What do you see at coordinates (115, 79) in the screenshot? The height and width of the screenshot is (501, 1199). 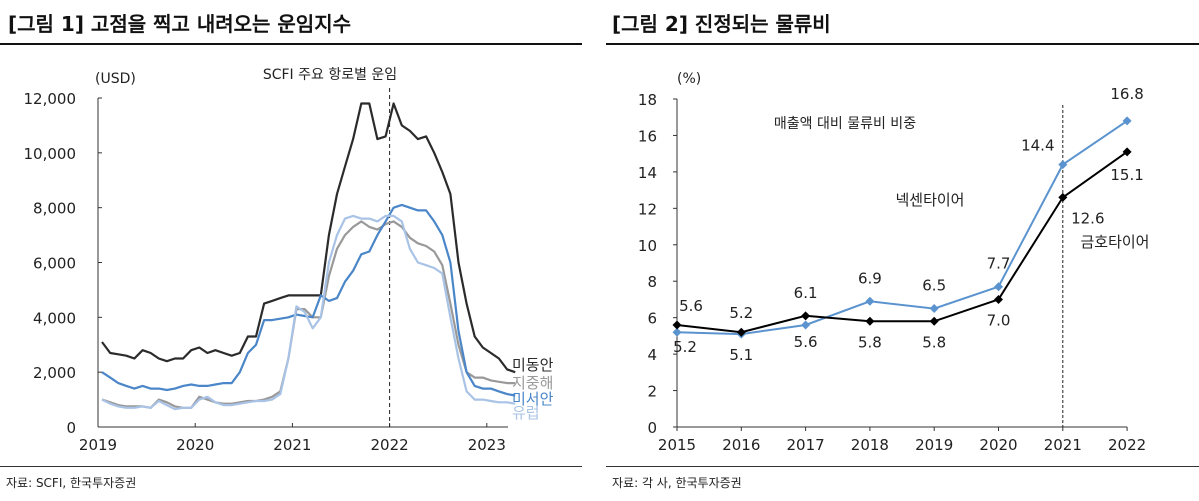 I see `y-axis-unit: (USD)` at bounding box center [115, 79].